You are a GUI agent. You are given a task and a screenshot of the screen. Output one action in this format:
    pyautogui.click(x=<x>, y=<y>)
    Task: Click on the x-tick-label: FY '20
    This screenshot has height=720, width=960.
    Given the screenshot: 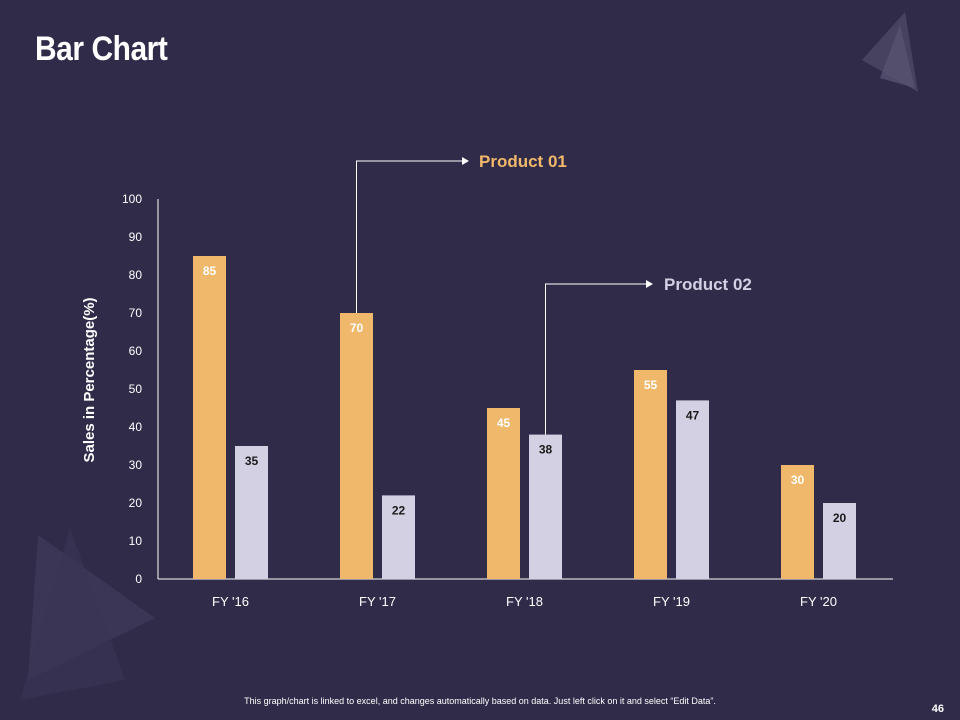 What is the action you would take?
    pyautogui.click(x=818, y=601)
    